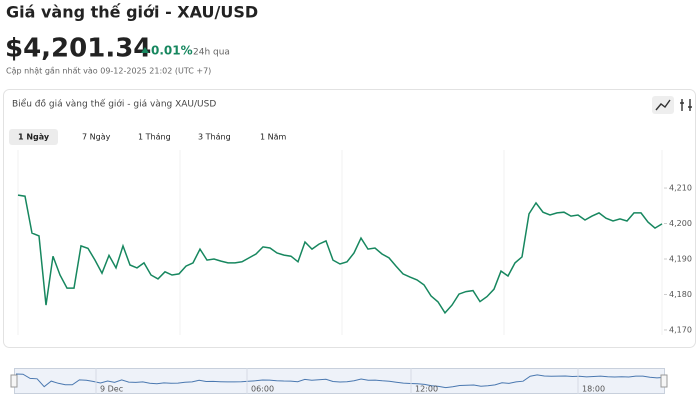  Describe the element at coordinates (680, 223) in the screenshot. I see `y-tick-label: 4,200` at that location.